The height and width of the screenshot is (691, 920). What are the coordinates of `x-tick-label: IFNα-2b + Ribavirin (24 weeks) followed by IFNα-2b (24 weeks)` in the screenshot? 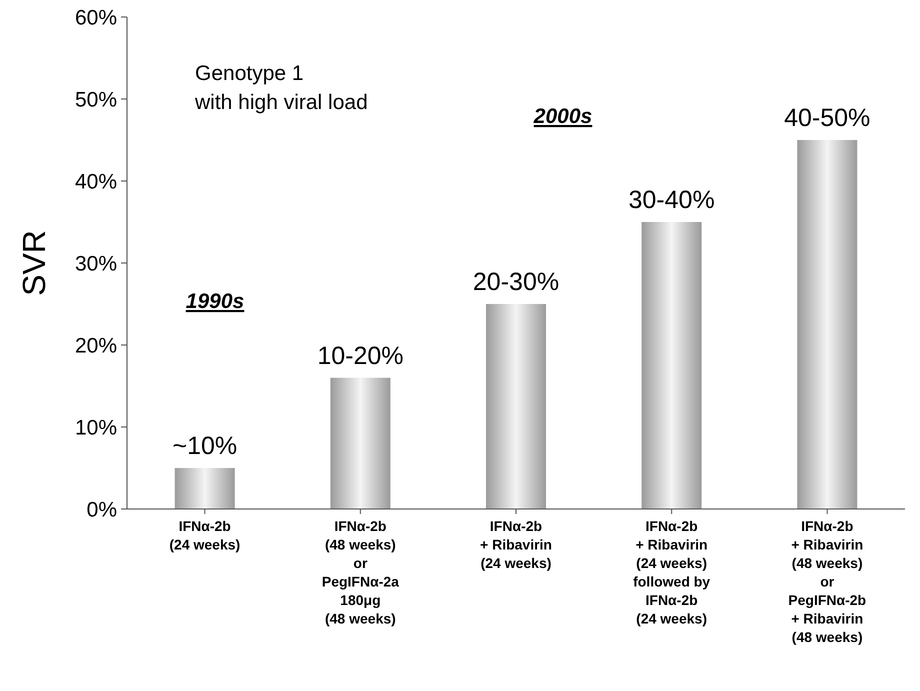 It's located at (671, 572).